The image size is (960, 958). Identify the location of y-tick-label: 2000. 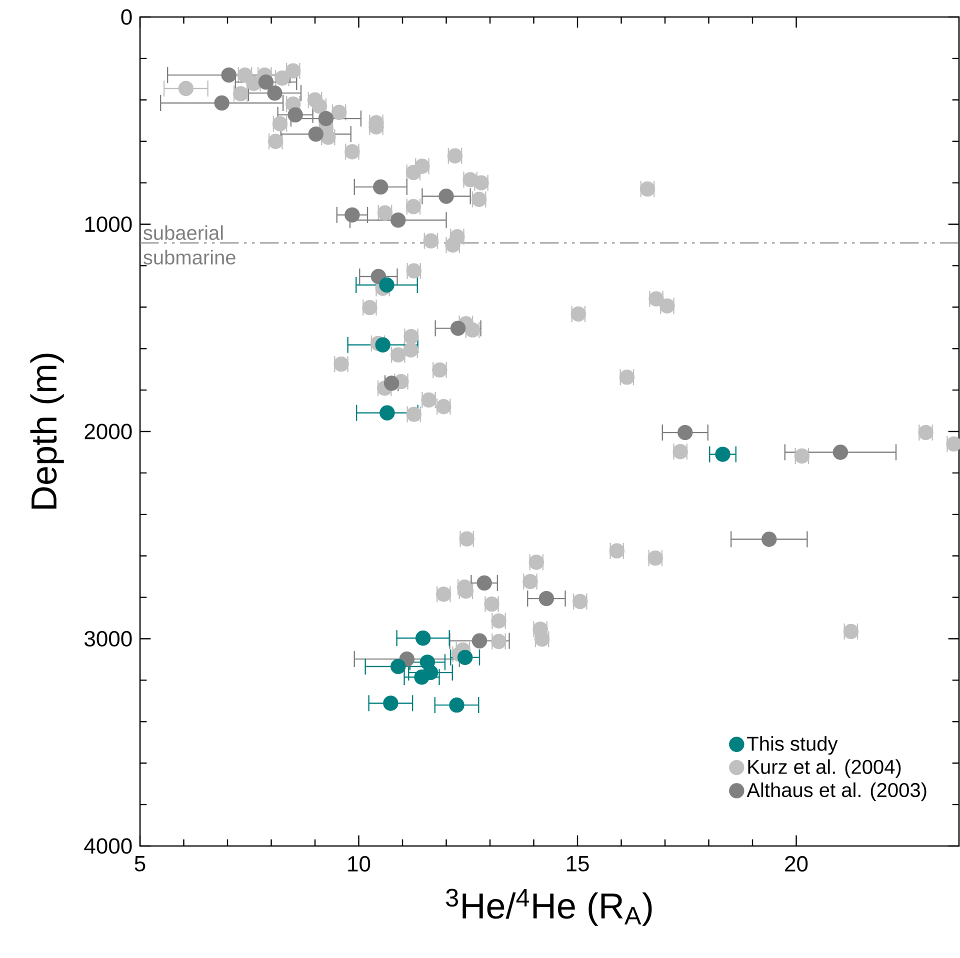
(108, 432).